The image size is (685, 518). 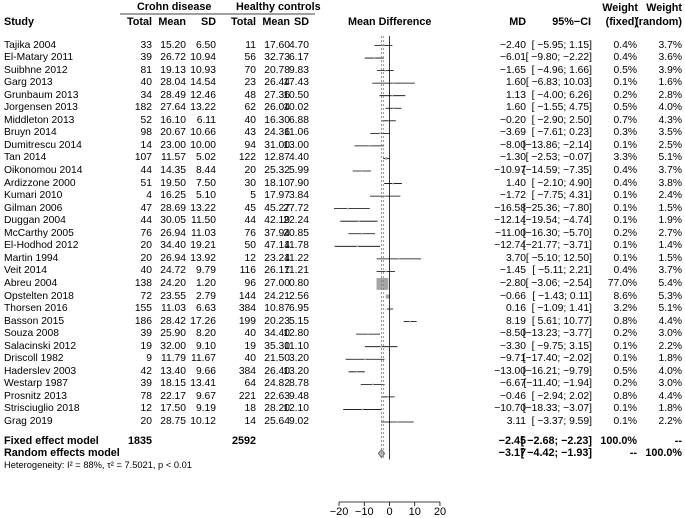 What do you see at coordinates (670, 145) in the screenshot?
I see `weight-random: 2.5%` at bounding box center [670, 145].